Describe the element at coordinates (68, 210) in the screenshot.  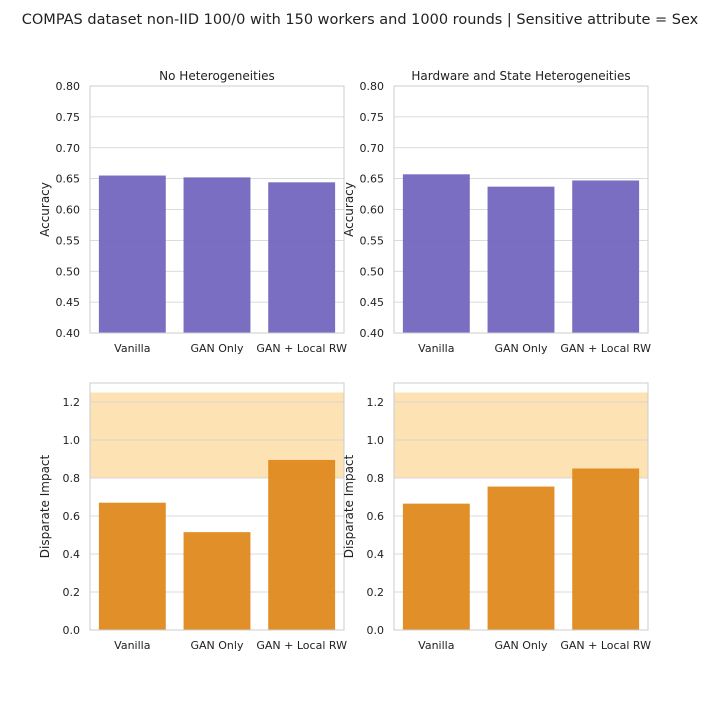
I see `panel-1-y-tick-label: 0.60` at that location.